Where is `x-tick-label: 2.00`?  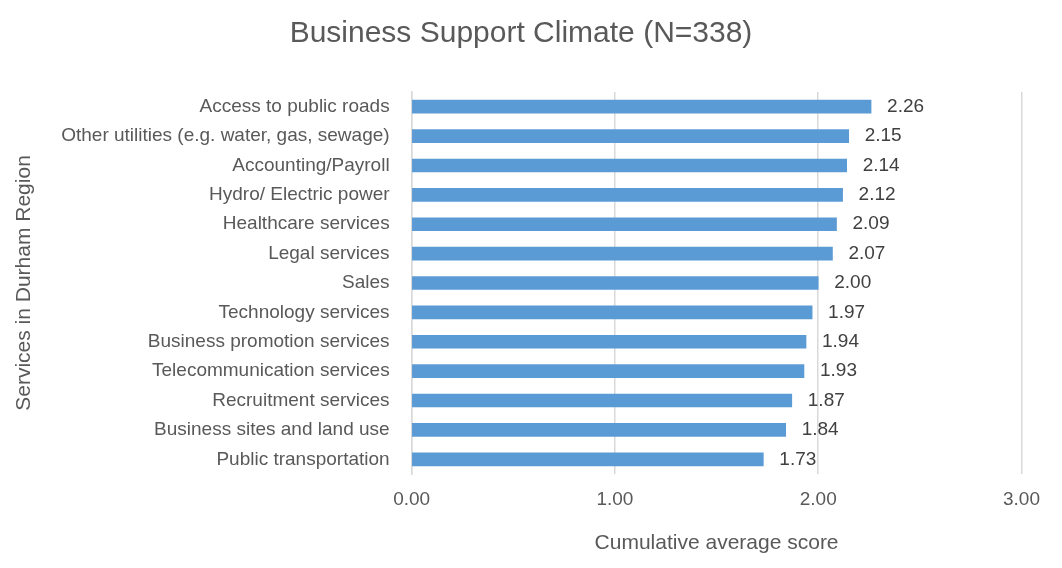
x-tick-label: 2.00 is located at coordinates (818, 498).